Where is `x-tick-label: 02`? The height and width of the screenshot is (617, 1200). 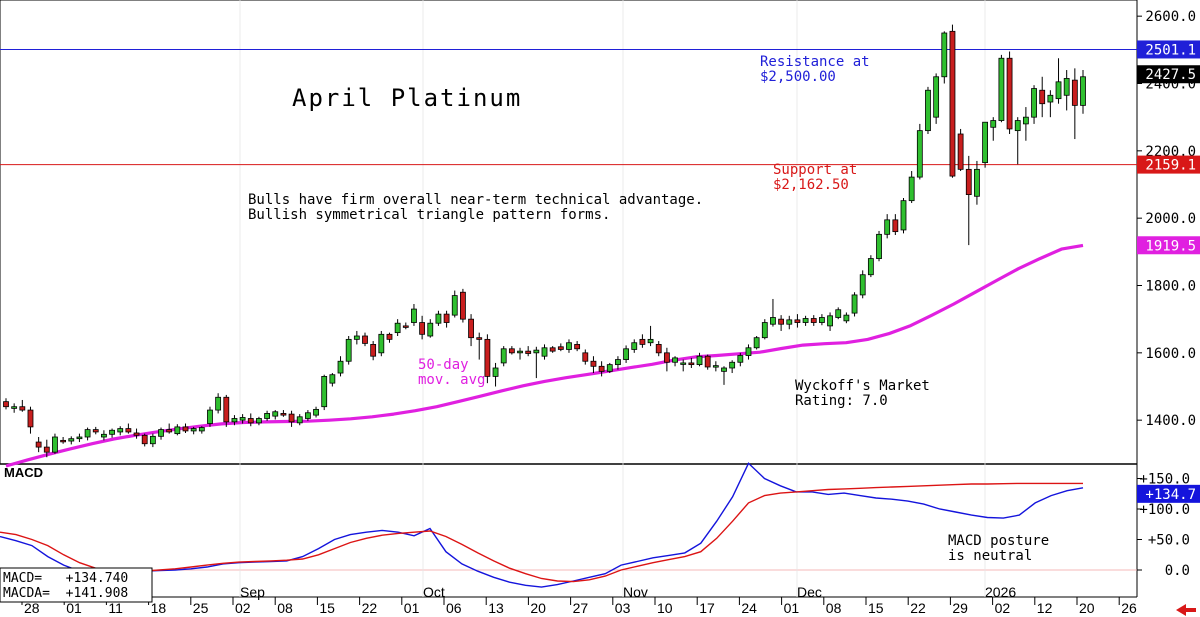 x-tick-label: 02 is located at coordinates (1003, 608).